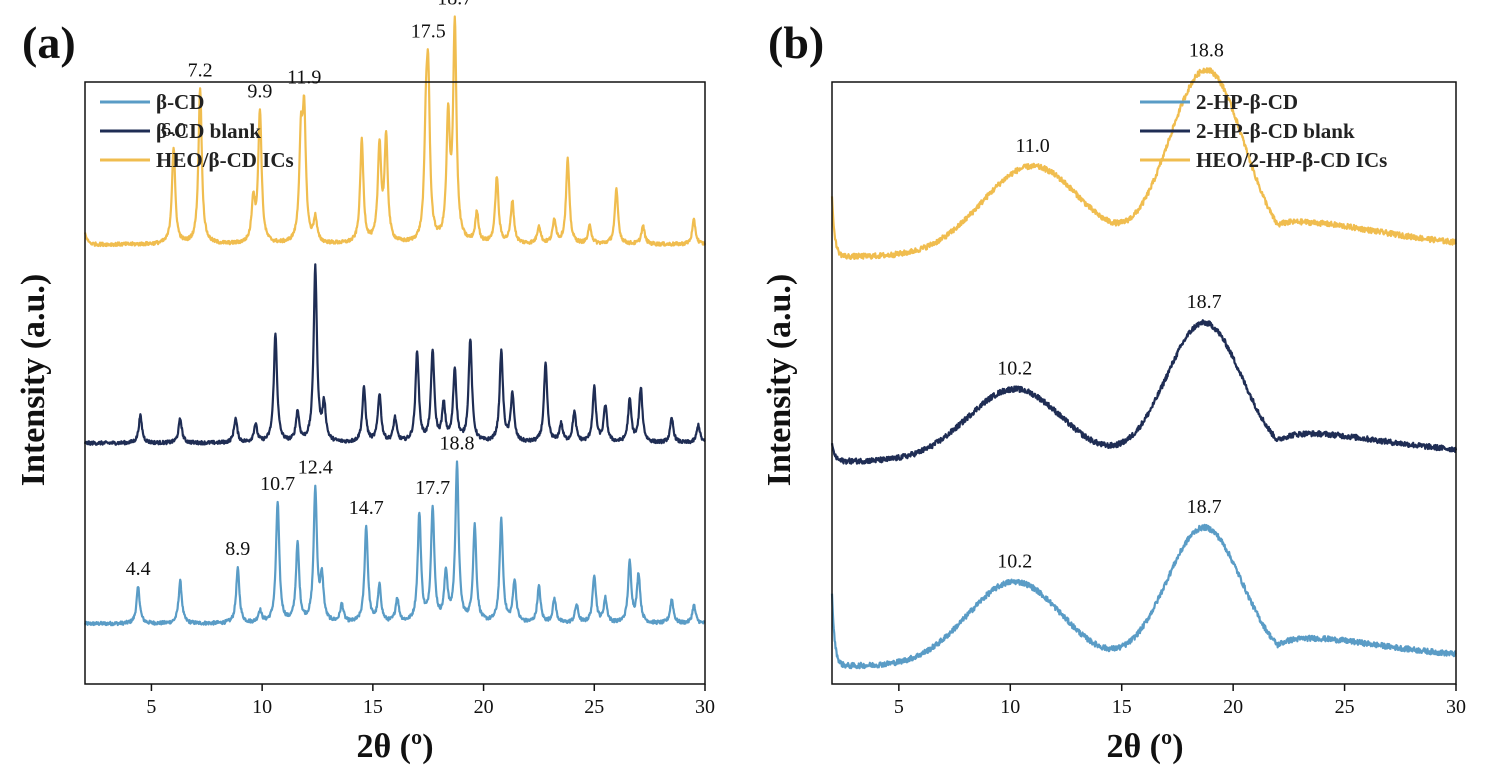  I want to click on legend-label: HEO/2-HP-β-CD ICs, so click(1291, 160).